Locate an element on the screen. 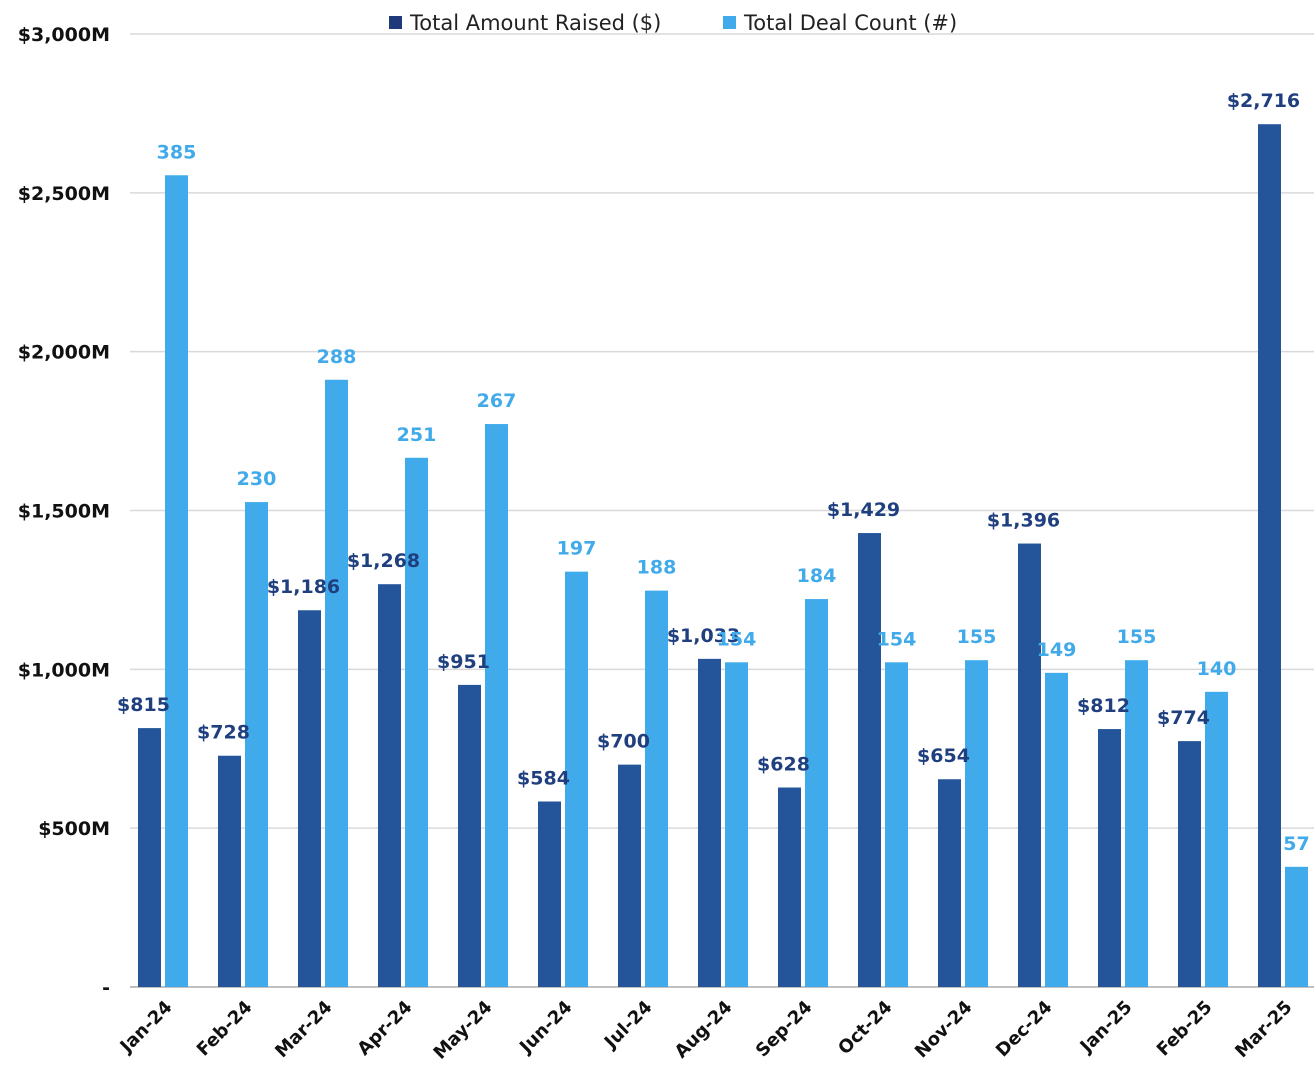 The width and height of the screenshot is (1314, 1069). x-tick-label: Feb-25 is located at coordinates (1185, 1029).